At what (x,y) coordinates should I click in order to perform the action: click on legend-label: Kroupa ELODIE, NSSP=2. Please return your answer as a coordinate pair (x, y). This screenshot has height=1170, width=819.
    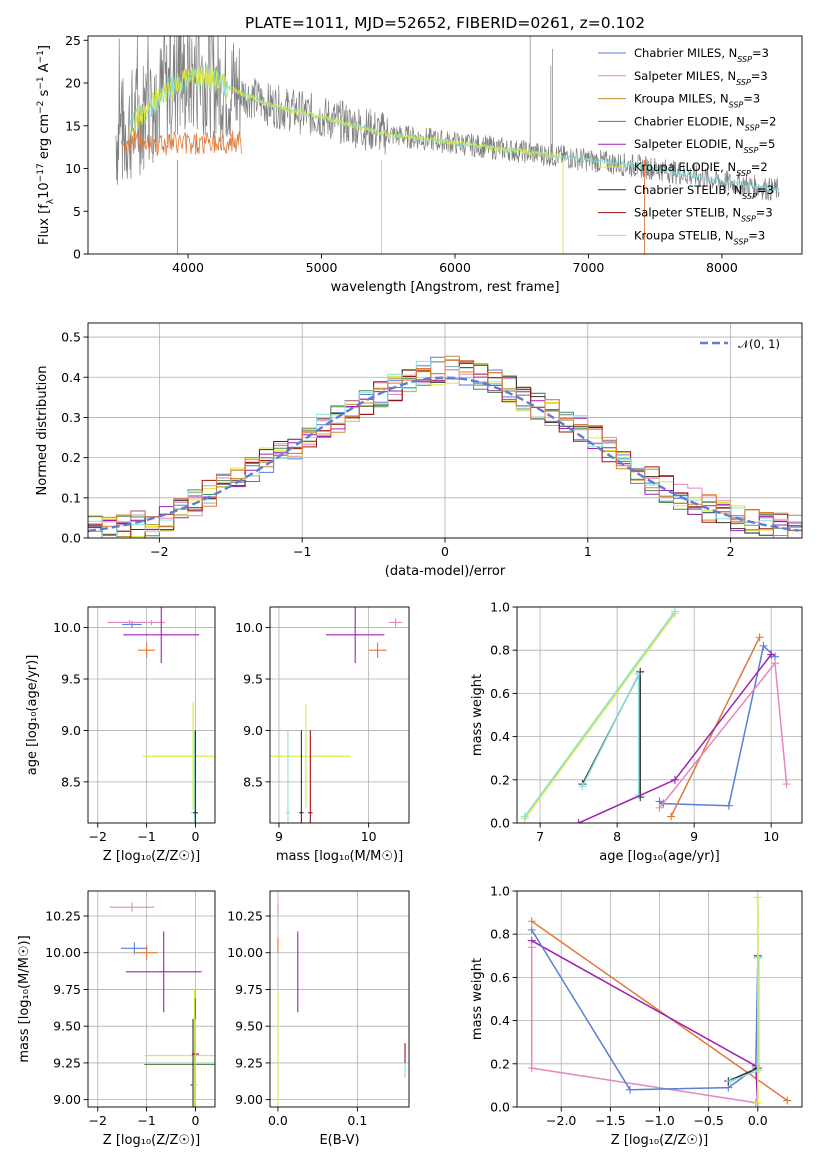
    Looking at the image, I should click on (701, 169).